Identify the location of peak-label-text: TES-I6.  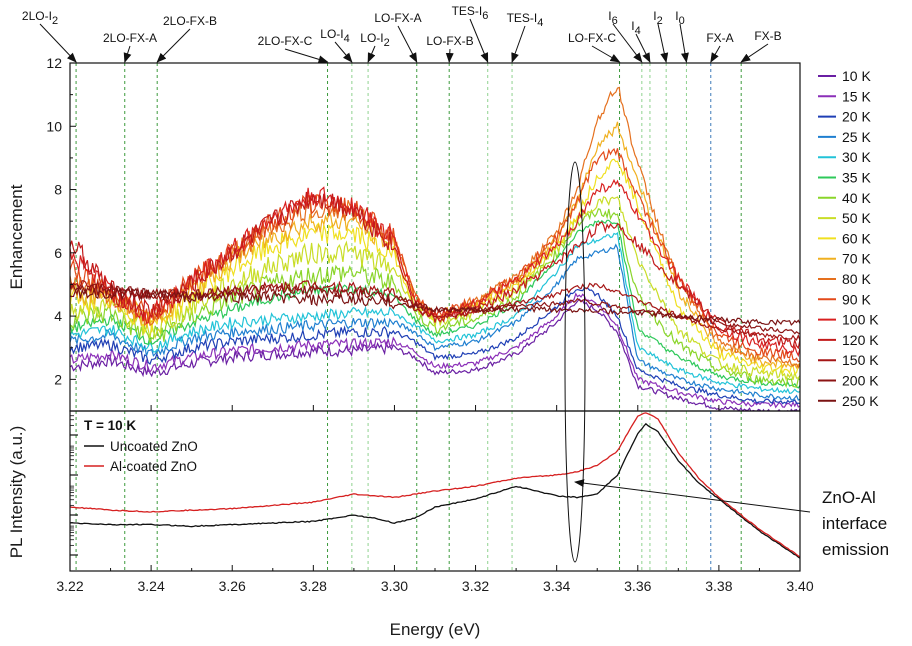
(470, 13).